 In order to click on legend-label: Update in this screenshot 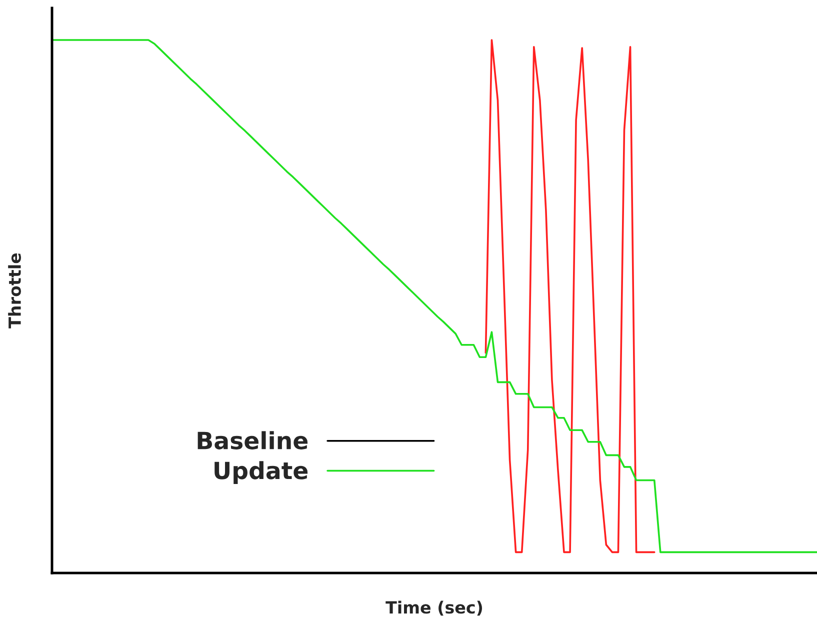, I will do `click(261, 472)`.